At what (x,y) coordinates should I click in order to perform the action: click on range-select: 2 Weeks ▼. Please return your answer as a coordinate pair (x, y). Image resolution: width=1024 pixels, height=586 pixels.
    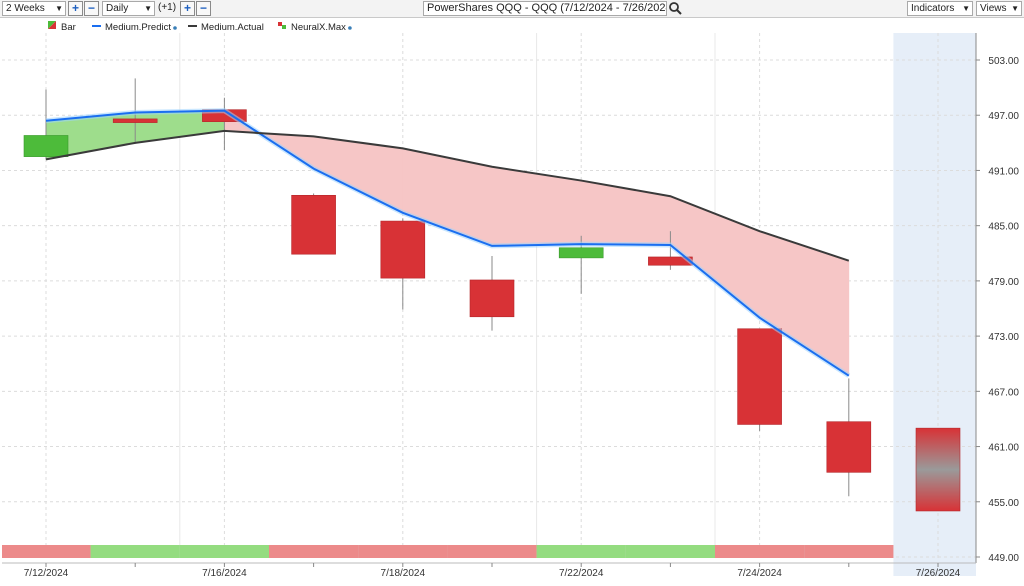
    Looking at the image, I should click on (34, 8).